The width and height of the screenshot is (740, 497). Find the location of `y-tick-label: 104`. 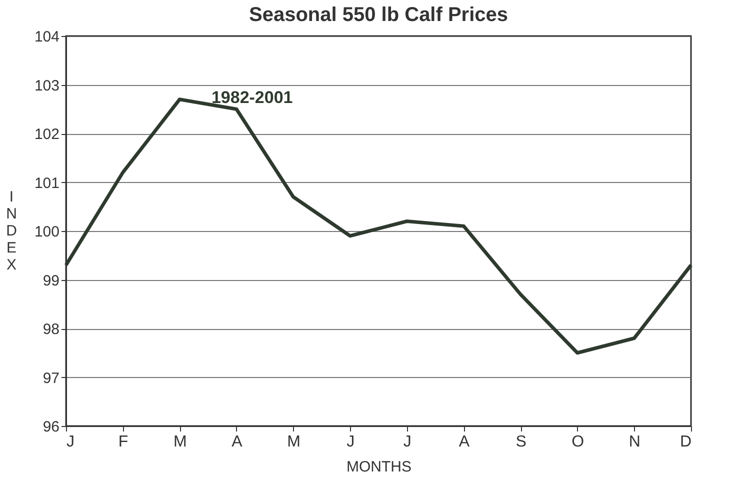

y-tick-label: 104 is located at coordinates (47, 37).